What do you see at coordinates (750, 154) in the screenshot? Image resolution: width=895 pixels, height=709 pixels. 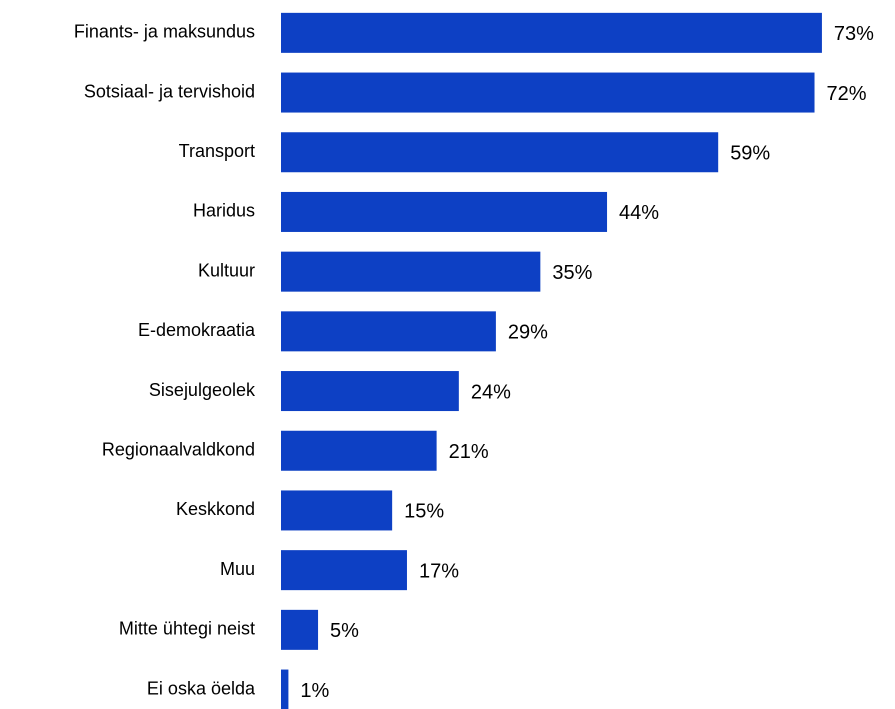 I see `value-label: 59%` at bounding box center [750, 154].